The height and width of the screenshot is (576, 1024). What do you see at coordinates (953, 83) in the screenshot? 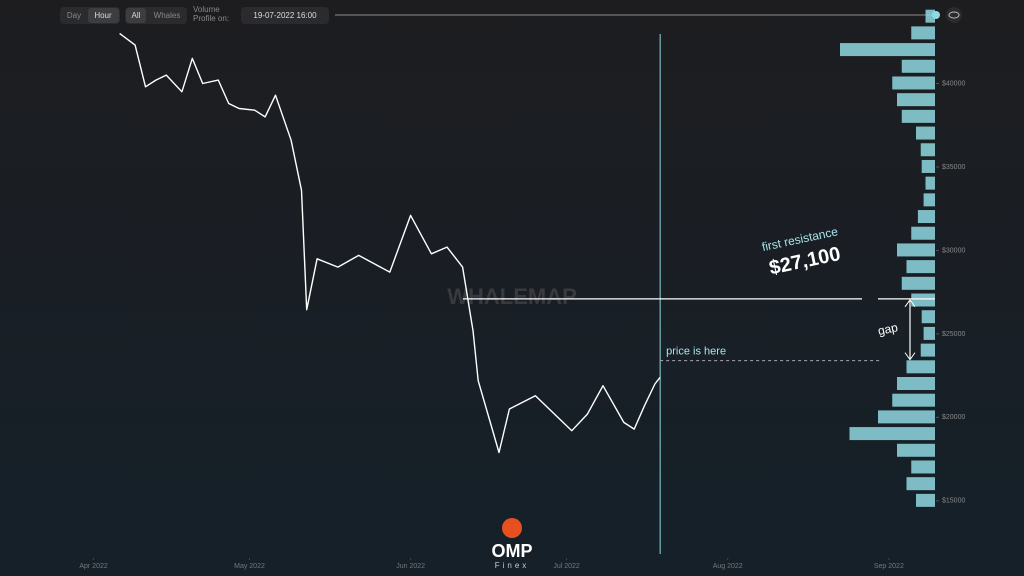
I see `y-tick-label: $40000` at bounding box center [953, 83].